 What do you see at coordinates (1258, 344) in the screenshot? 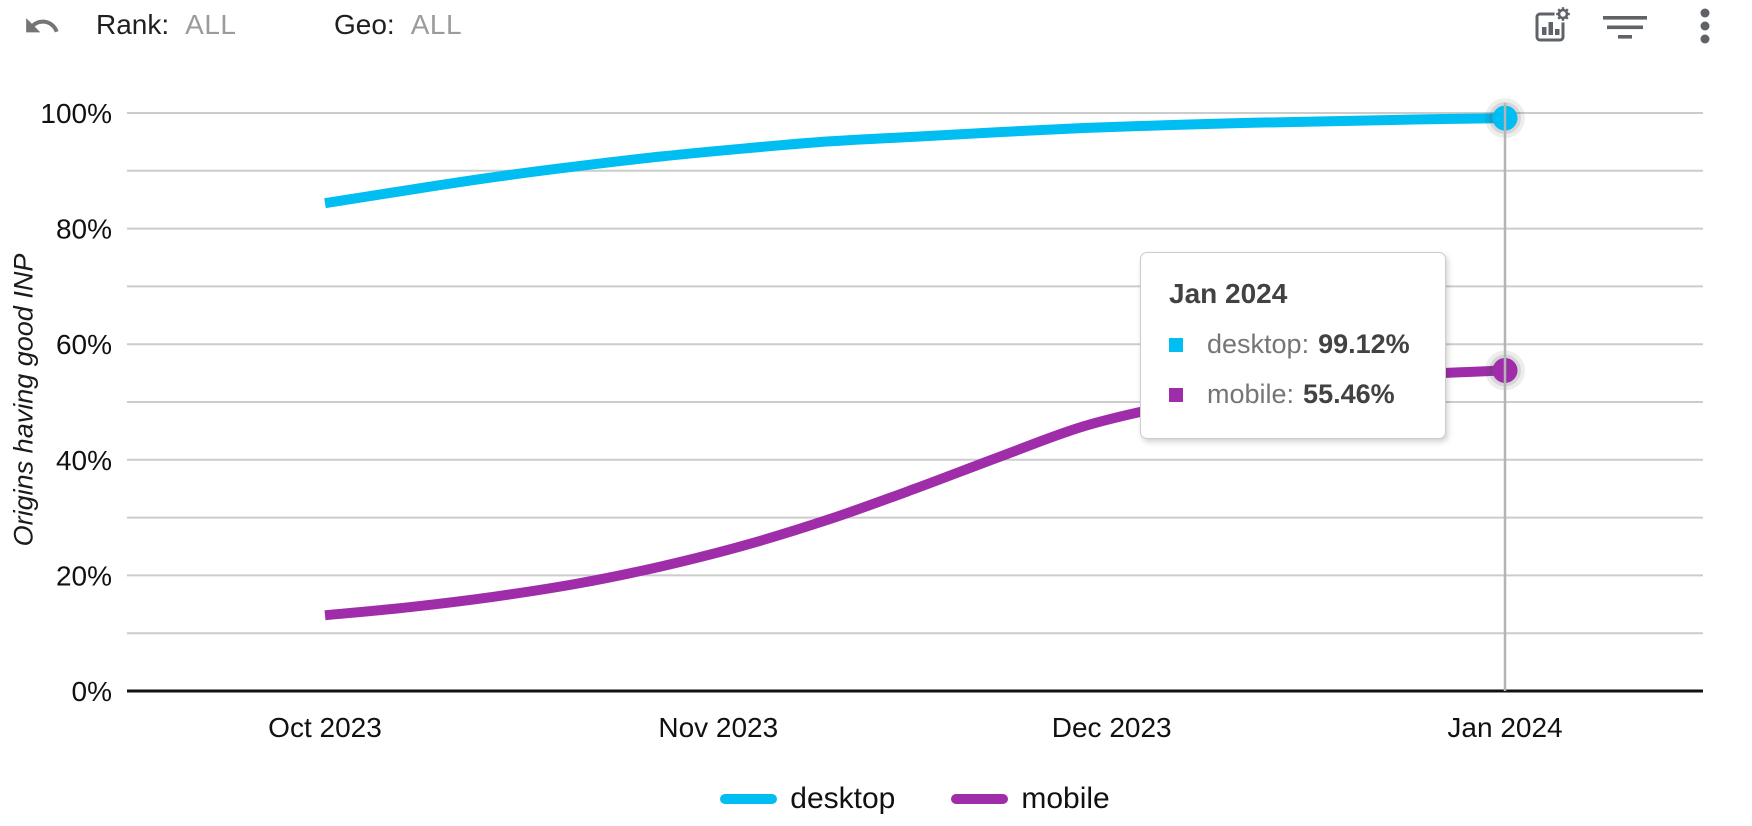
I see `tooltip-desktop-label: desktop:` at bounding box center [1258, 344].